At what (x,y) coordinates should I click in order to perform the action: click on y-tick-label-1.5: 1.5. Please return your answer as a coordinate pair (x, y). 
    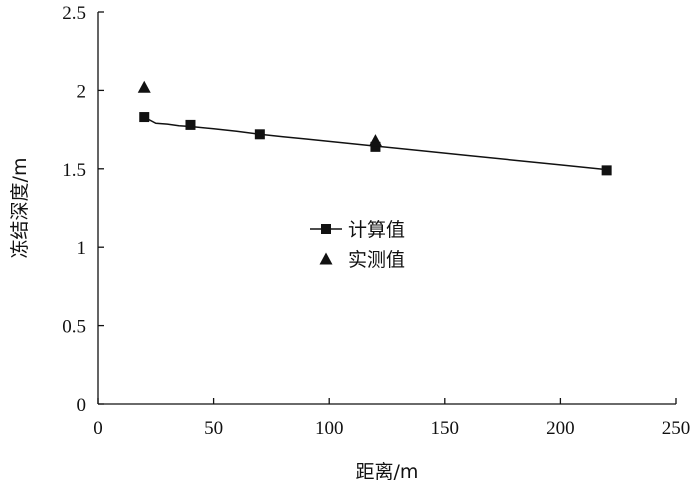
    Looking at the image, I should click on (74, 170).